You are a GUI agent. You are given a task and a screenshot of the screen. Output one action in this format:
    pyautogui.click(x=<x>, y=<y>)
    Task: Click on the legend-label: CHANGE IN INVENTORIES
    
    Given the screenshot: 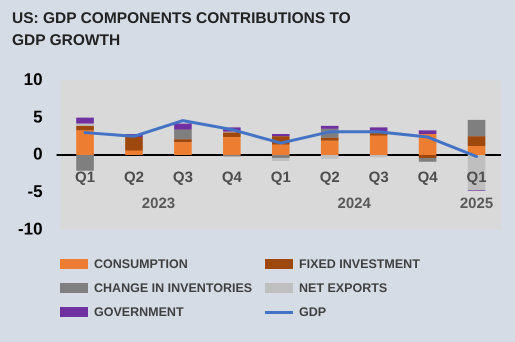 What is the action you would take?
    pyautogui.click(x=173, y=288)
    